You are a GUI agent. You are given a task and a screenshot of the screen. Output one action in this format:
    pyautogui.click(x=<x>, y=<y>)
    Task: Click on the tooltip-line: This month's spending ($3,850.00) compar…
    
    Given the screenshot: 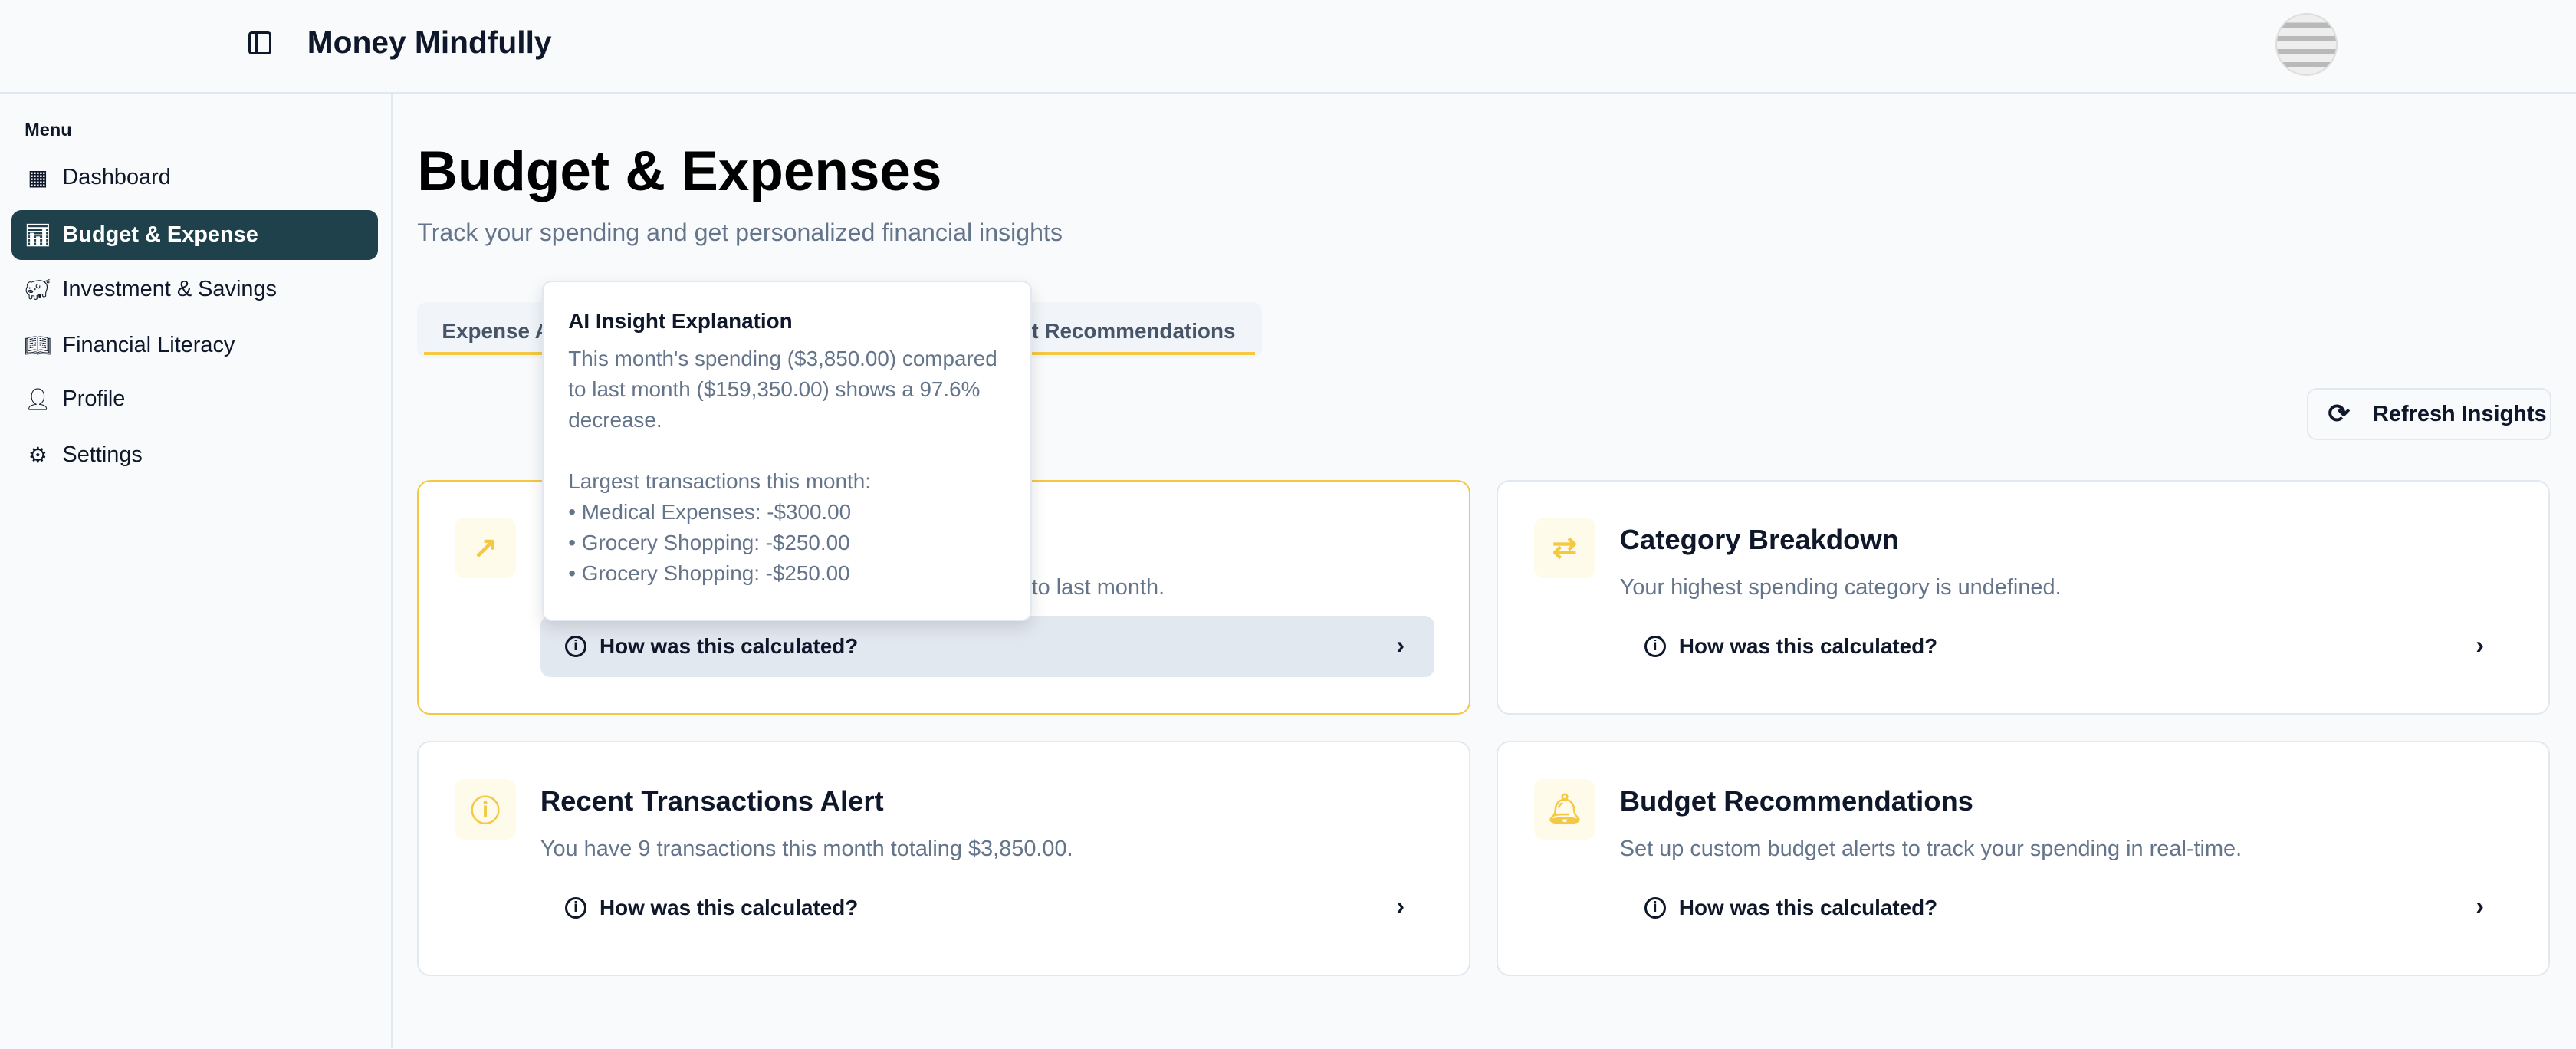 What is the action you would take?
    pyautogui.click(x=783, y=358)
    